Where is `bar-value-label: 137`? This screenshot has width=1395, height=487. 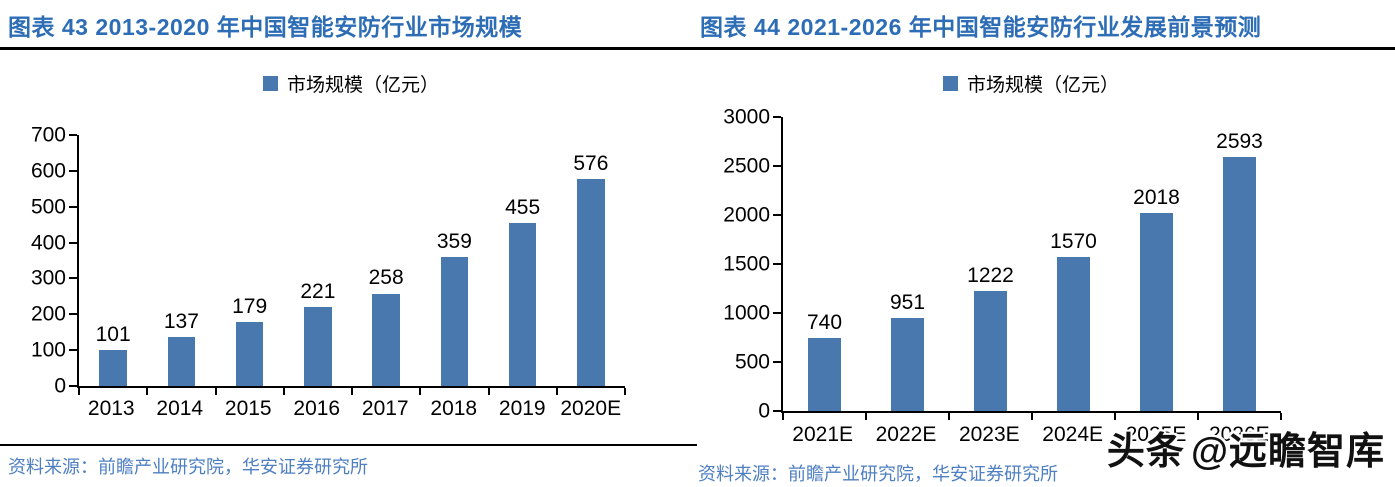 bar-value-label: 137 is located at coordinates (181, 321).